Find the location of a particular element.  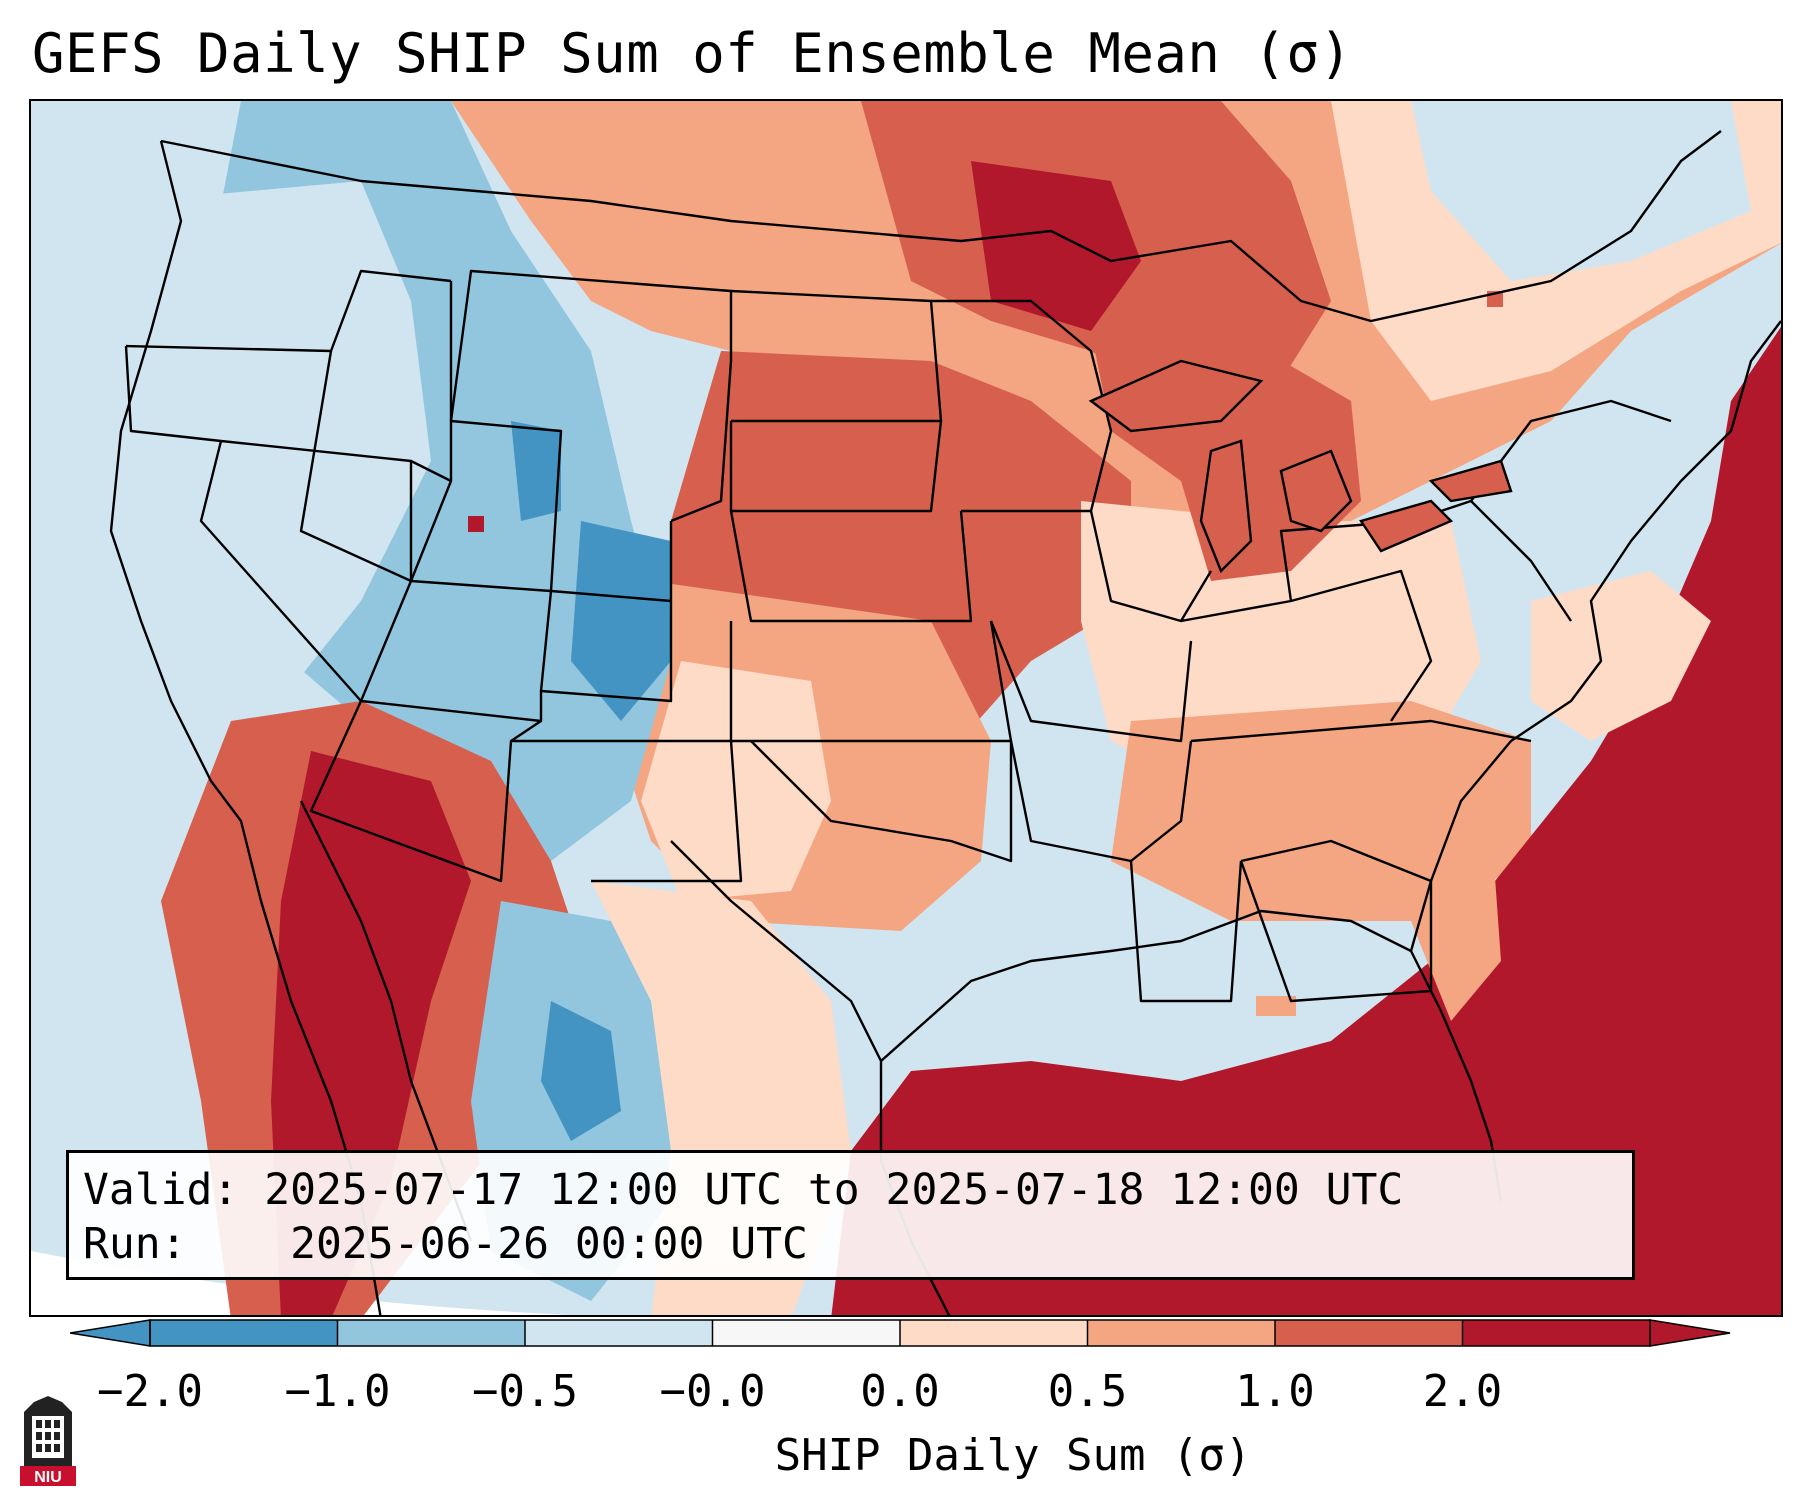

field-region-strong-negative-mexico is located at coordinates (581, 1071).